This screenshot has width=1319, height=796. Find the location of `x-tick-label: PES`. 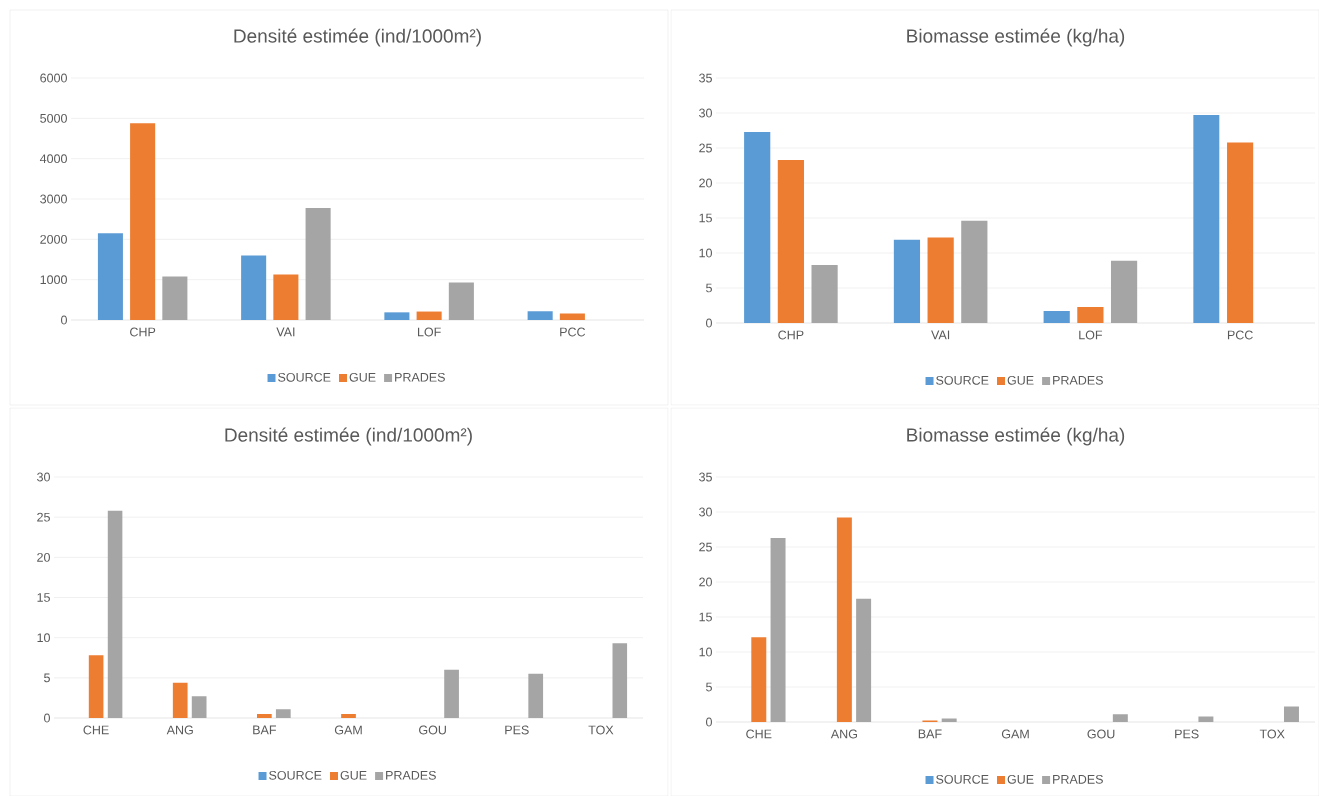

x-tick-label: PES is located at coordinates (517, 730).